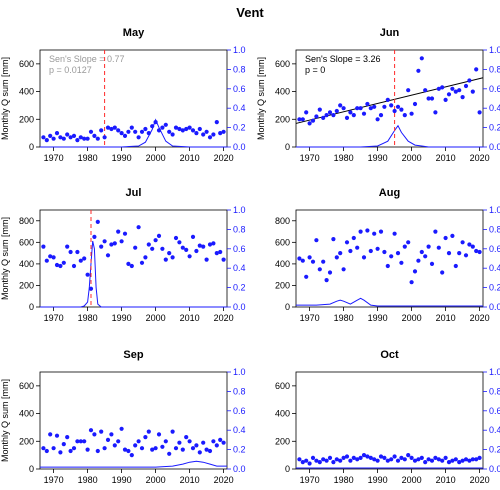 This screenshot has height=490, width=500. What do you see at coordinates (26, 221) in the screenshot?
I see `y-tick-label: 800` at bounding box center [26, 221].